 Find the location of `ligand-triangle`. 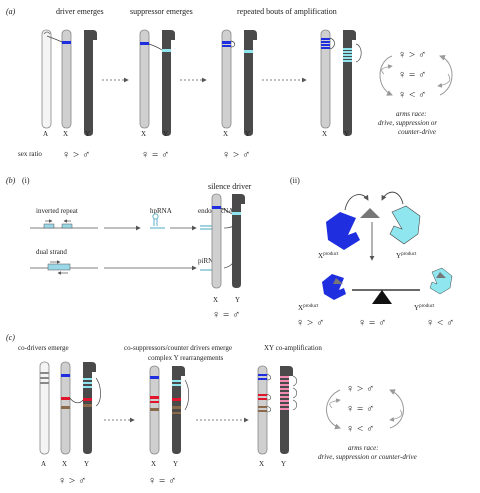

ligand-triangle is located at coordinates (370, 213).